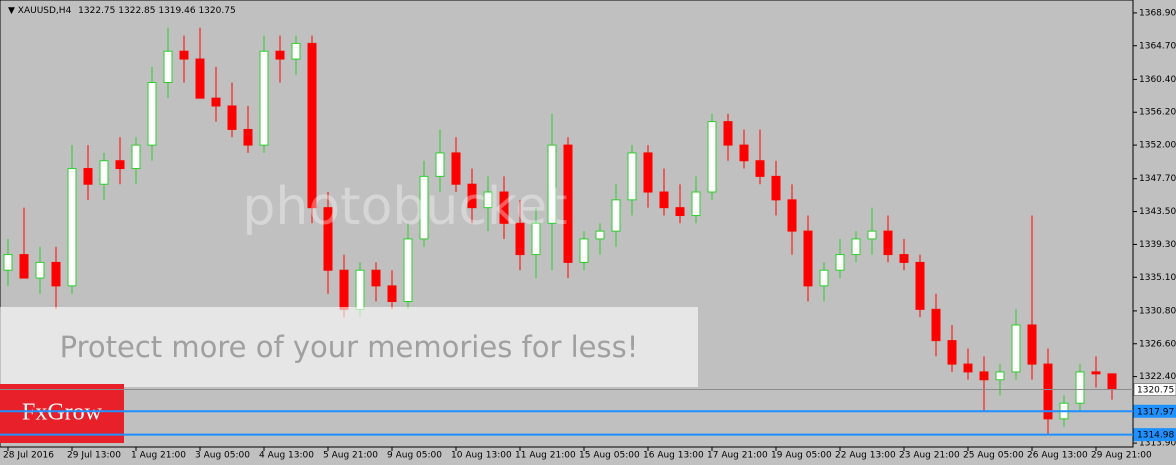  Describe the element at coordinates (136, 11) in the screenshot. I see `last-high: 1322.85` at that location.